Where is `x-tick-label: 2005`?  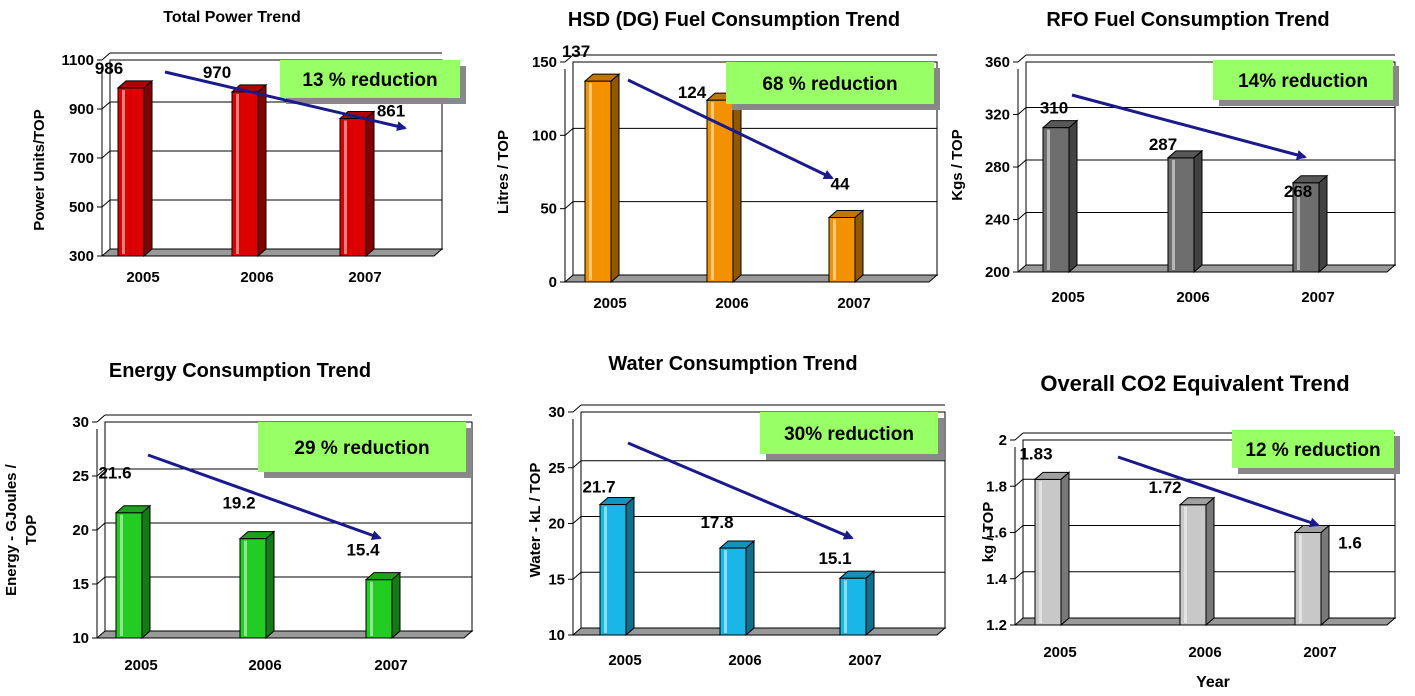
x-tick-label: 2005 is located at coordinates (1067, 297).